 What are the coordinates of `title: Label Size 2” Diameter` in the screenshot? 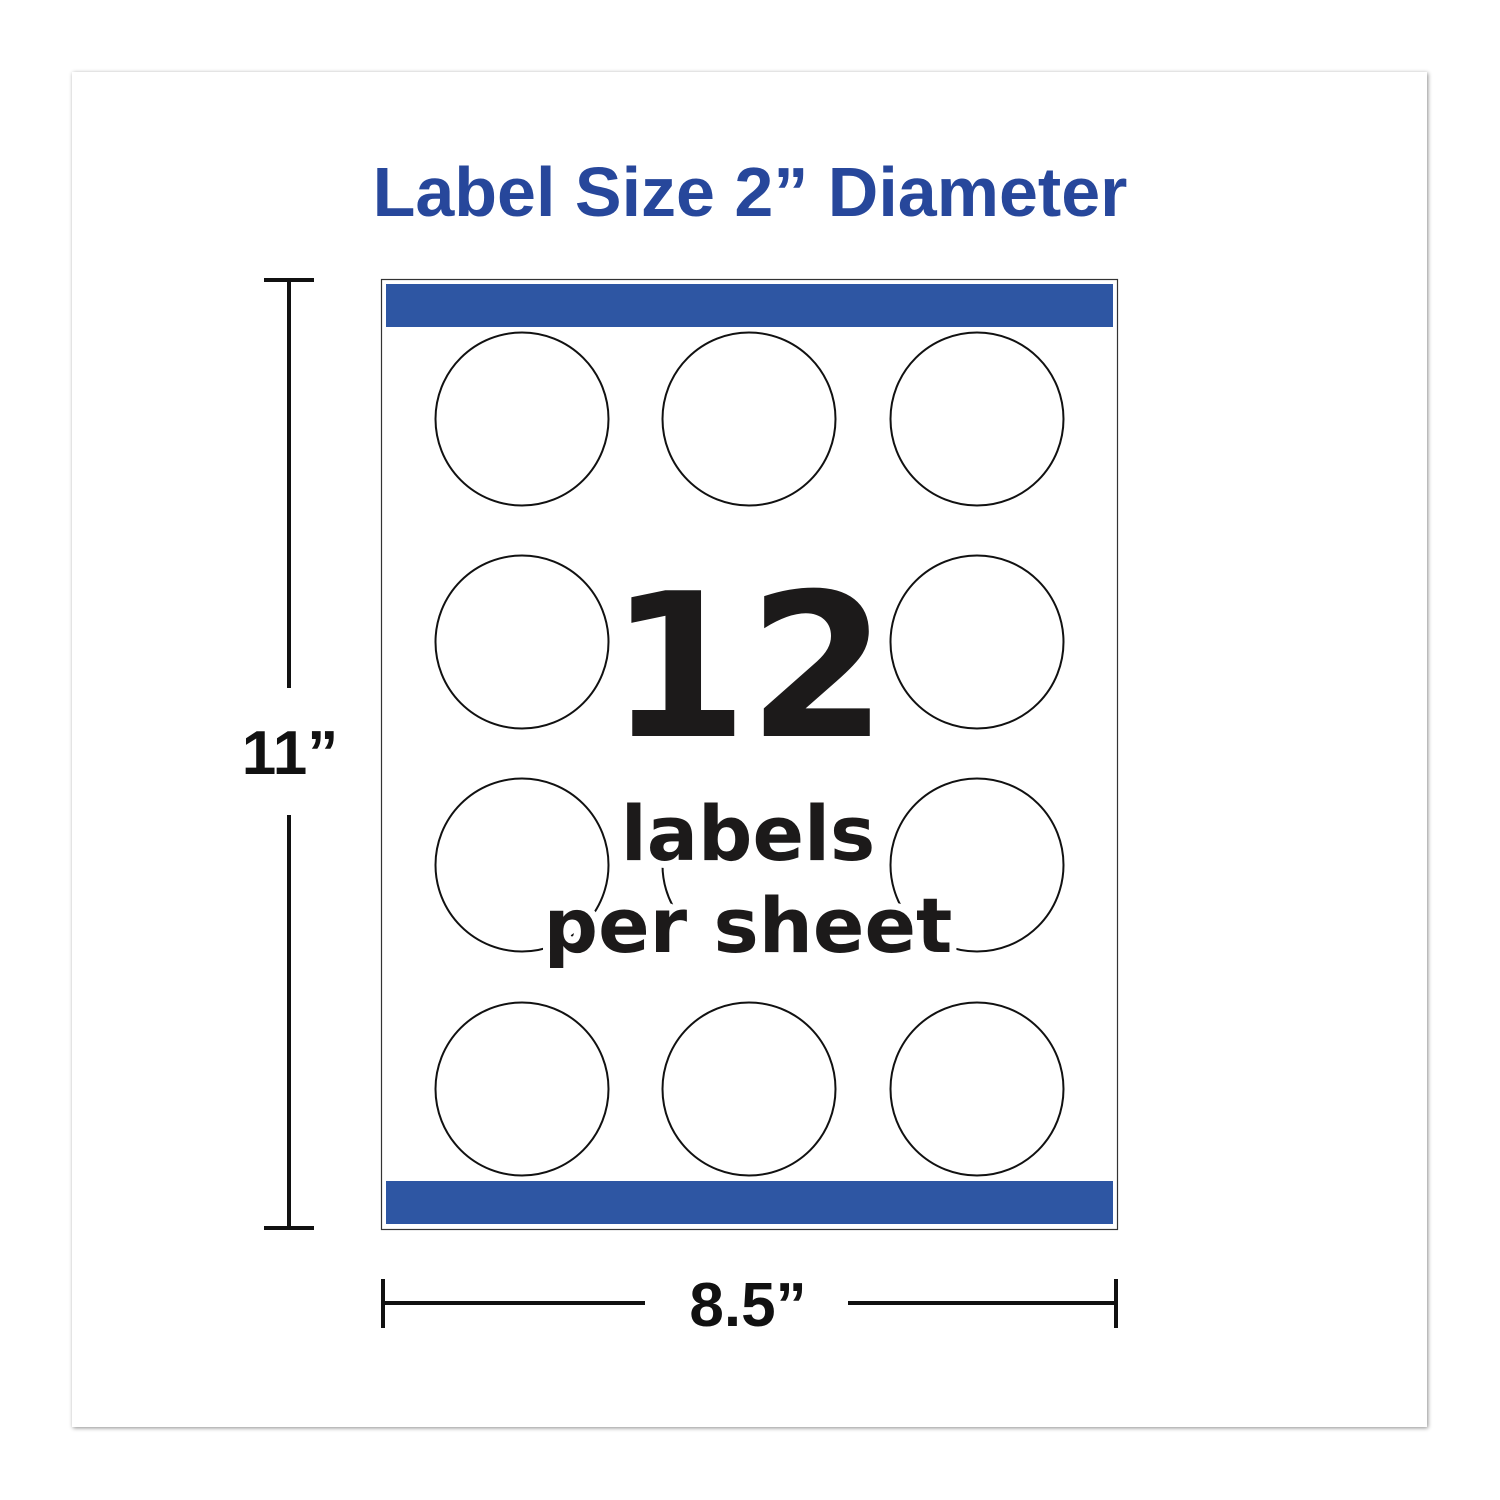 It's located at (750, 192).